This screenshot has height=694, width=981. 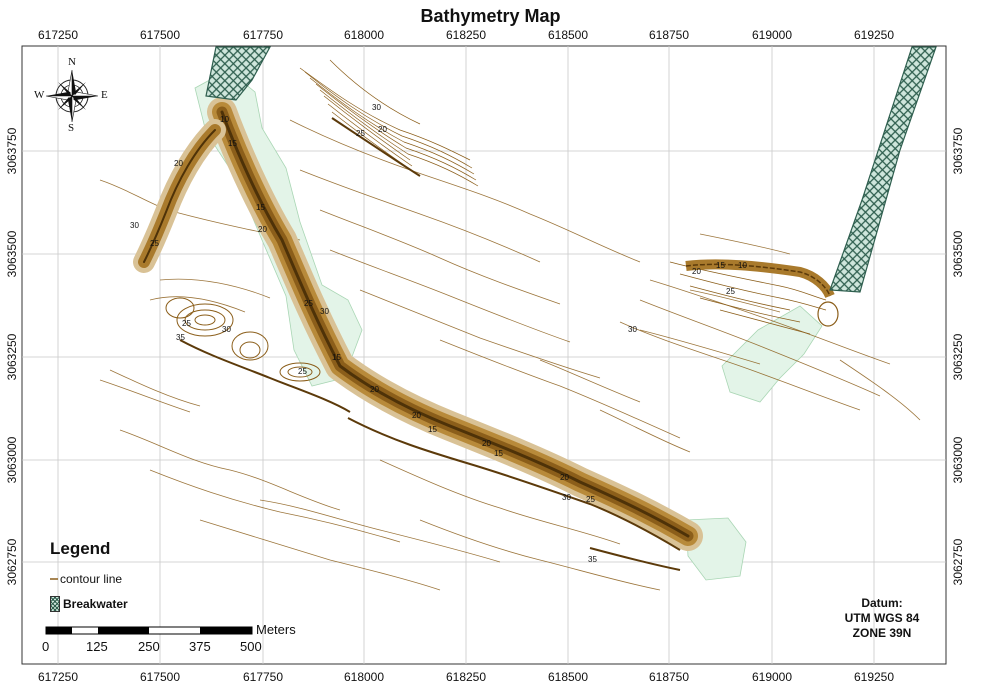 I want to click on datum-box: Datum: UTM WGS 84 ZONE 39N, so click(x=882, y=618).